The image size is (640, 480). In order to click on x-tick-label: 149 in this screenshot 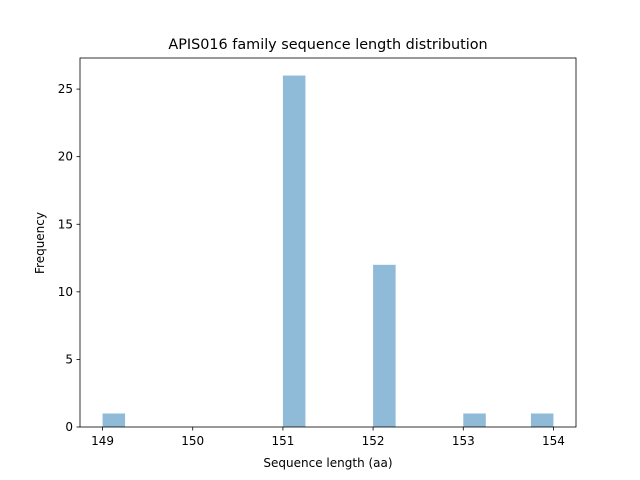, I will do `click(102, 441)`.